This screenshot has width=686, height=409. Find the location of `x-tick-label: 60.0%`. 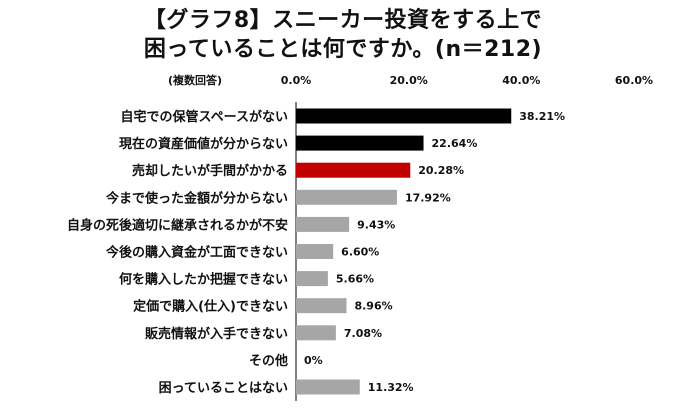

x-tick-label: 60.0% is located at coordinates (634, 80).